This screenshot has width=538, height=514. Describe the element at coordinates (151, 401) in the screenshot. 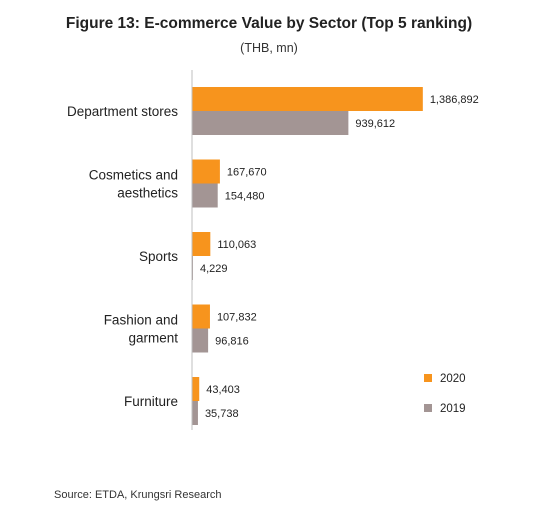

I see `category-label: Furniture` at that location.